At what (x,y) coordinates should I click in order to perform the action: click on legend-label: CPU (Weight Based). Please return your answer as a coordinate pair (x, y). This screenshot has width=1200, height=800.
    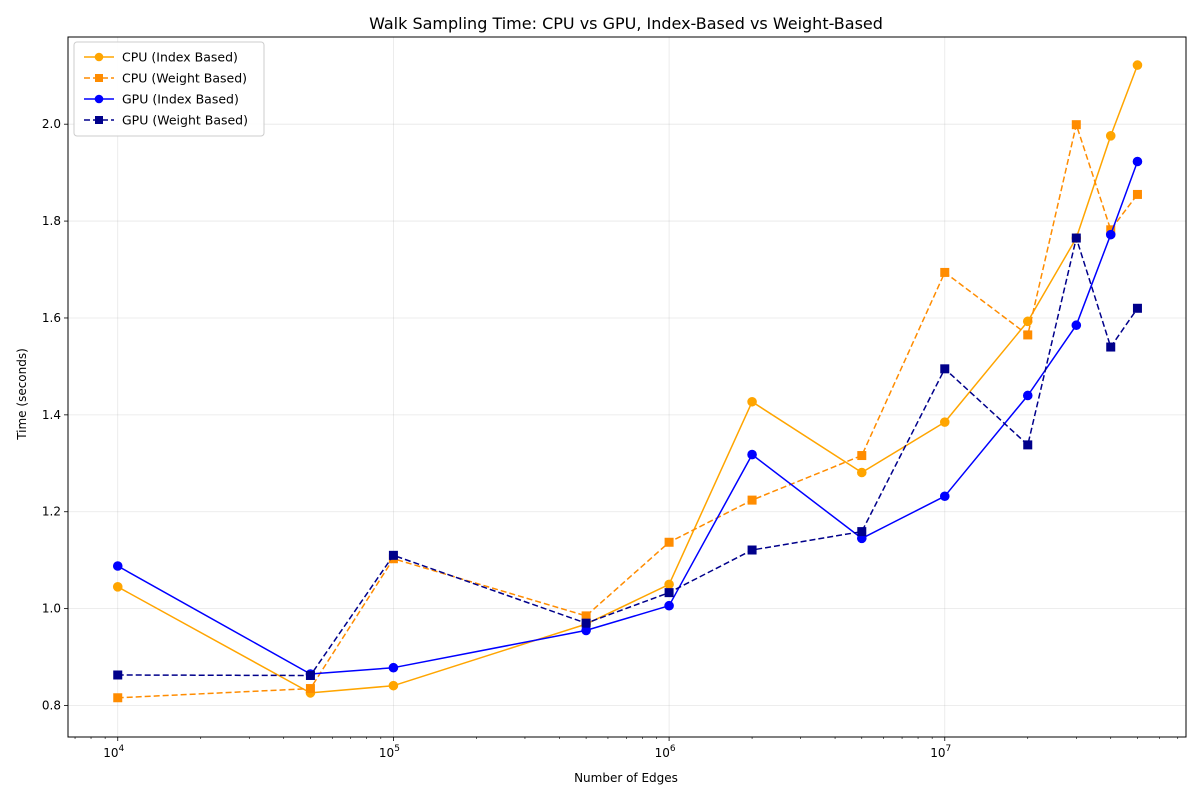
    Looking at the image, I should click on (184, 78).